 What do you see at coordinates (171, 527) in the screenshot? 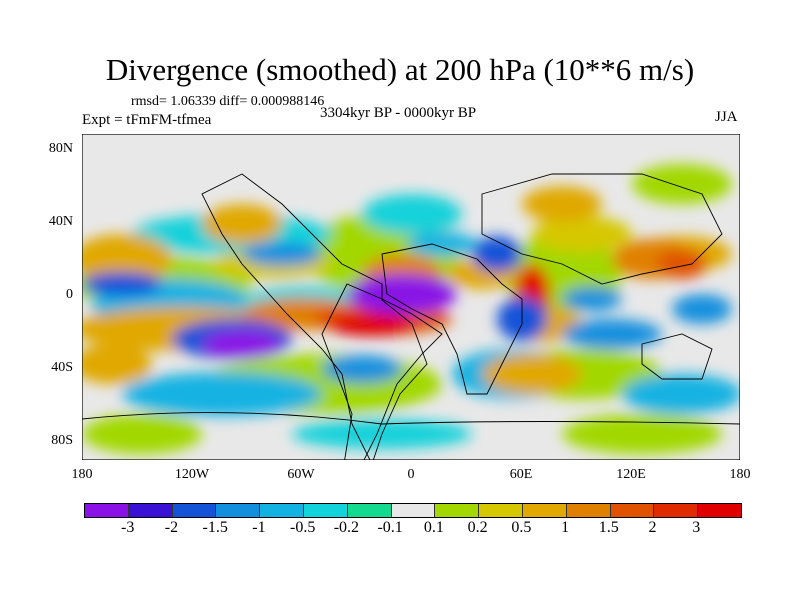
I see `colorbar-label: -2` at bounding box center [171, 527].